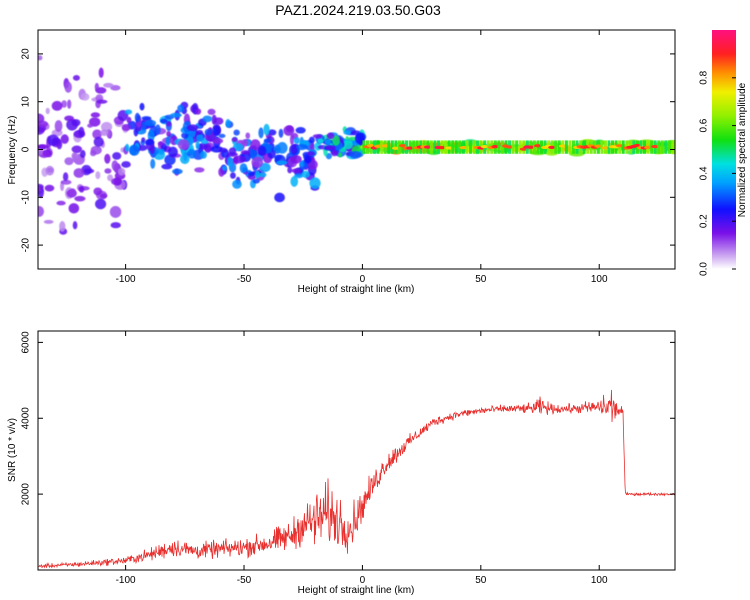  What do you see at coordinates (244, 279) in the screenshot?
I see `spectrogram-xtick-label: -50` at bounding box center [244, 279].